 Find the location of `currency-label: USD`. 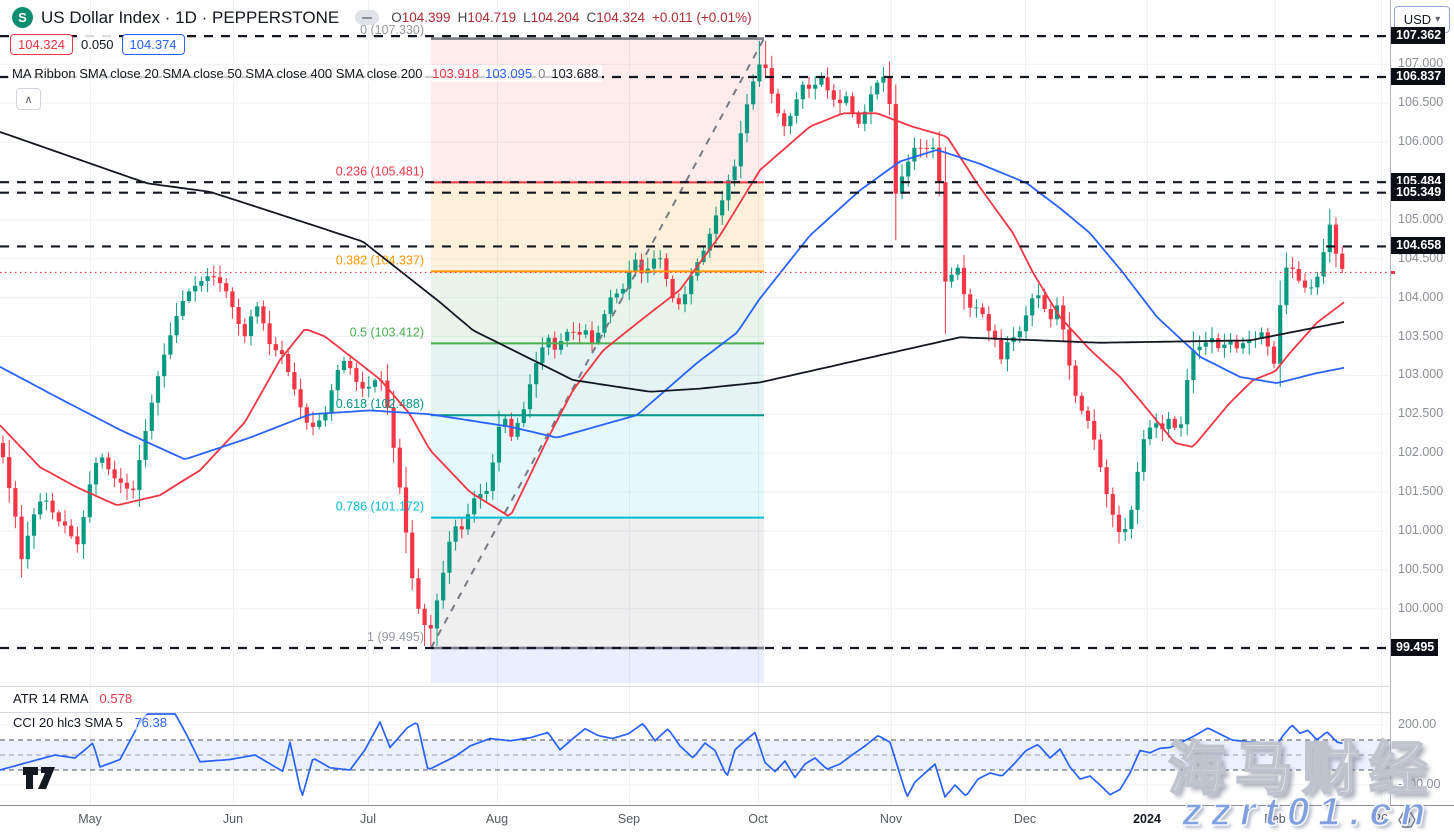

currency-label: USD is located at coordinates (1417, 19).